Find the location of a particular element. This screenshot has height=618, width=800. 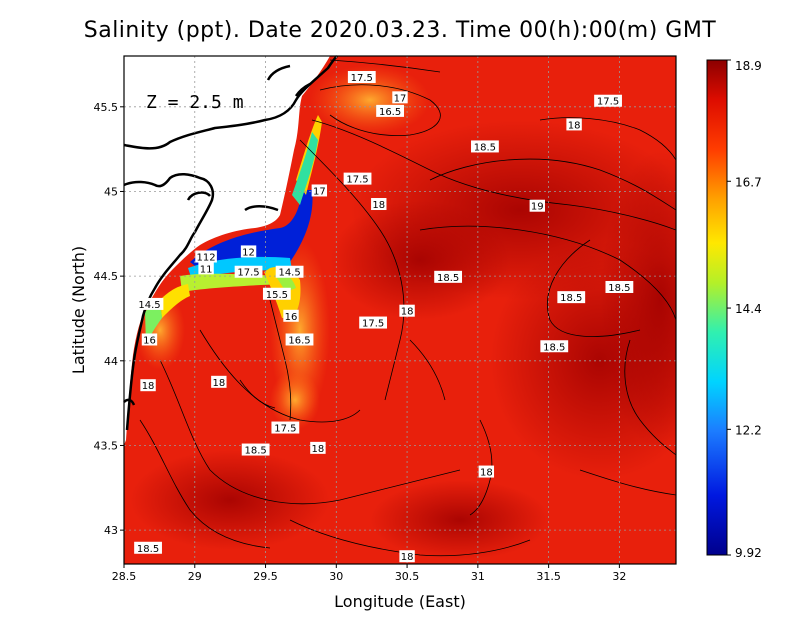

contour-label-3: 17.5 is located at coordinates (608, 101).